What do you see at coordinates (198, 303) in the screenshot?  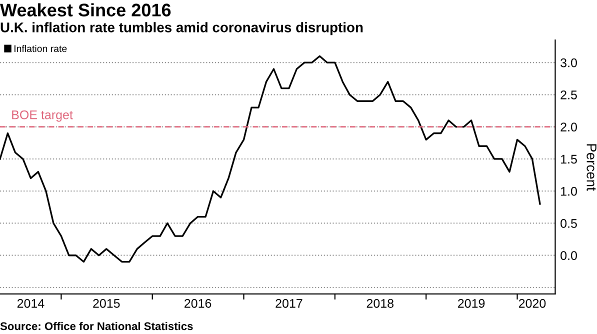 I see `x-tick-label: 2016` at bounding box center [198, 303].